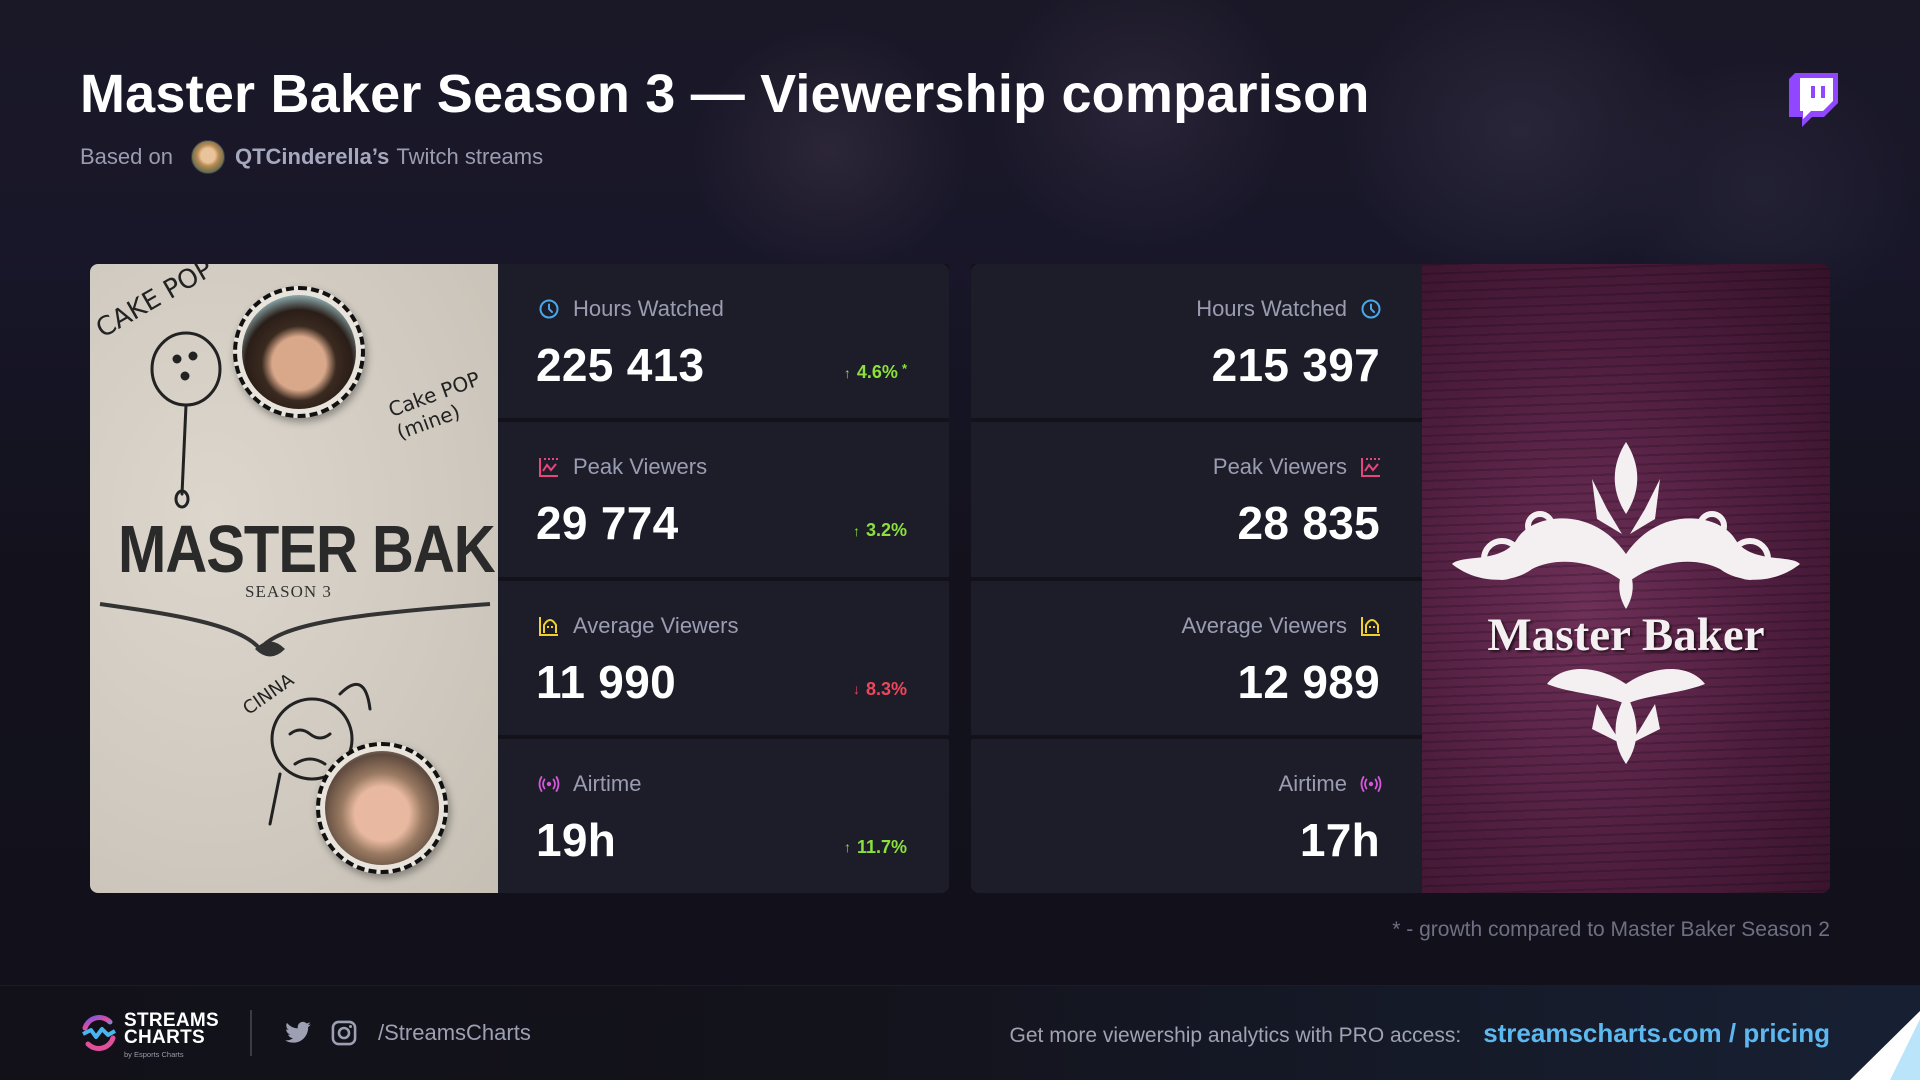 This screenshot has width=1920, height=1080. What do you see at coordinates (1196, 815) in the screenshot?
I see `stat-airtime: Airtime 17h` at bounding box center [1196, 815].